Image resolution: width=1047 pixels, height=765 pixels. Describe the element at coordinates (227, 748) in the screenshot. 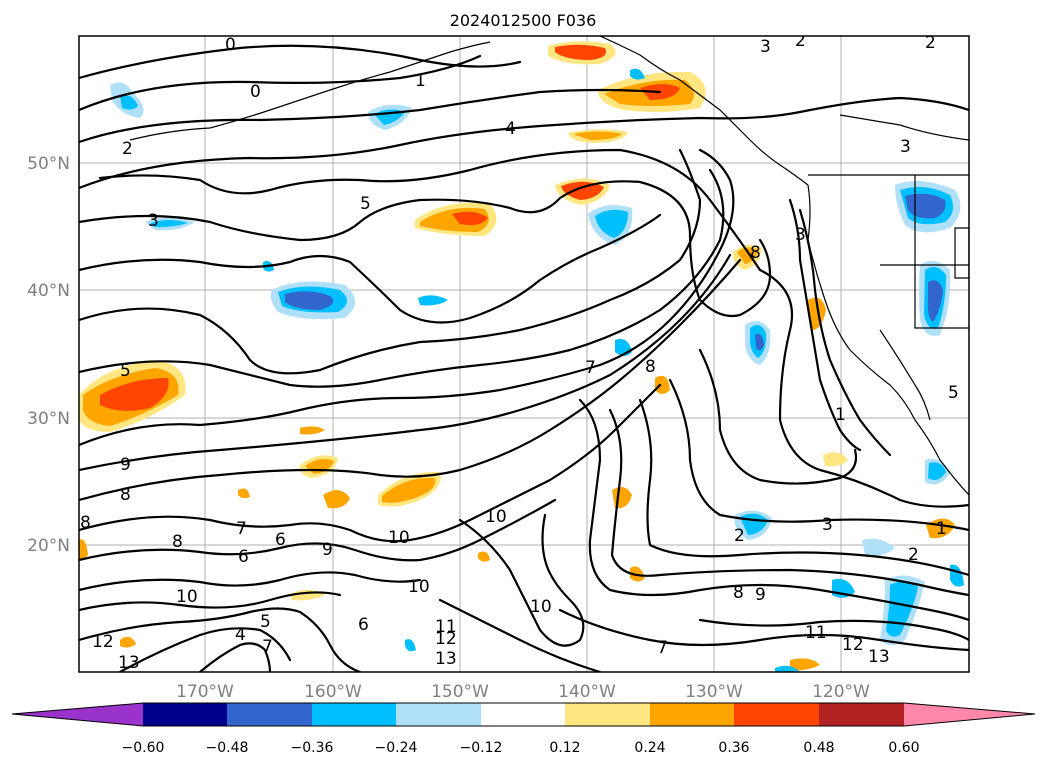

I see `colorbar-tick-label: −0.48` at that location.